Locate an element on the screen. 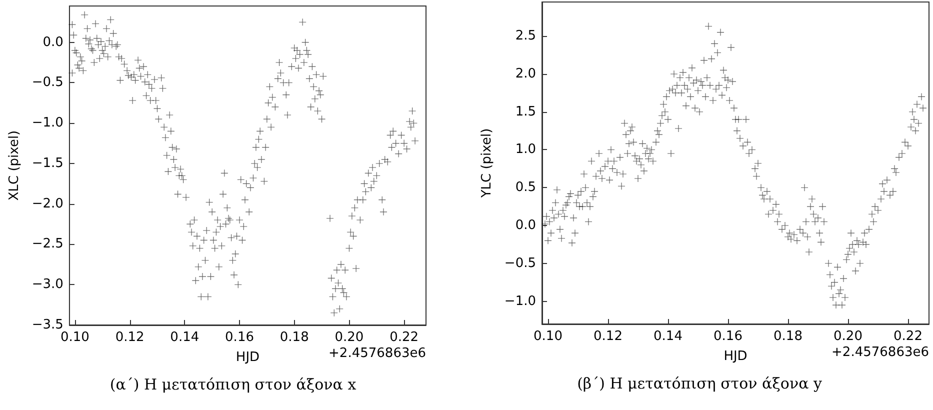  y-tick-label: −2.0 is located at coordinates (48, 204).